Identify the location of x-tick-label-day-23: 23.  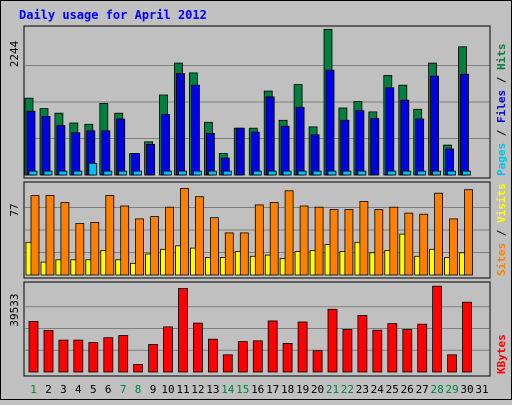
(362, 389).